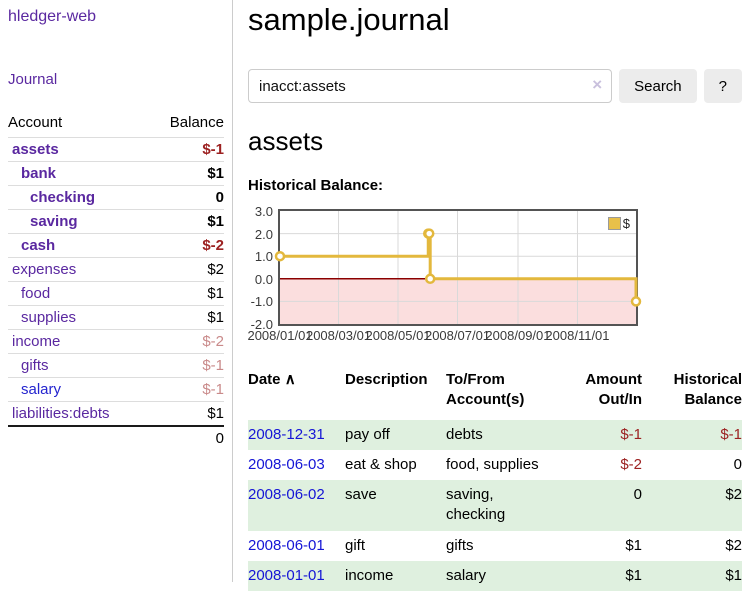  I want to click on transaction-description: save, so click(395, 505).